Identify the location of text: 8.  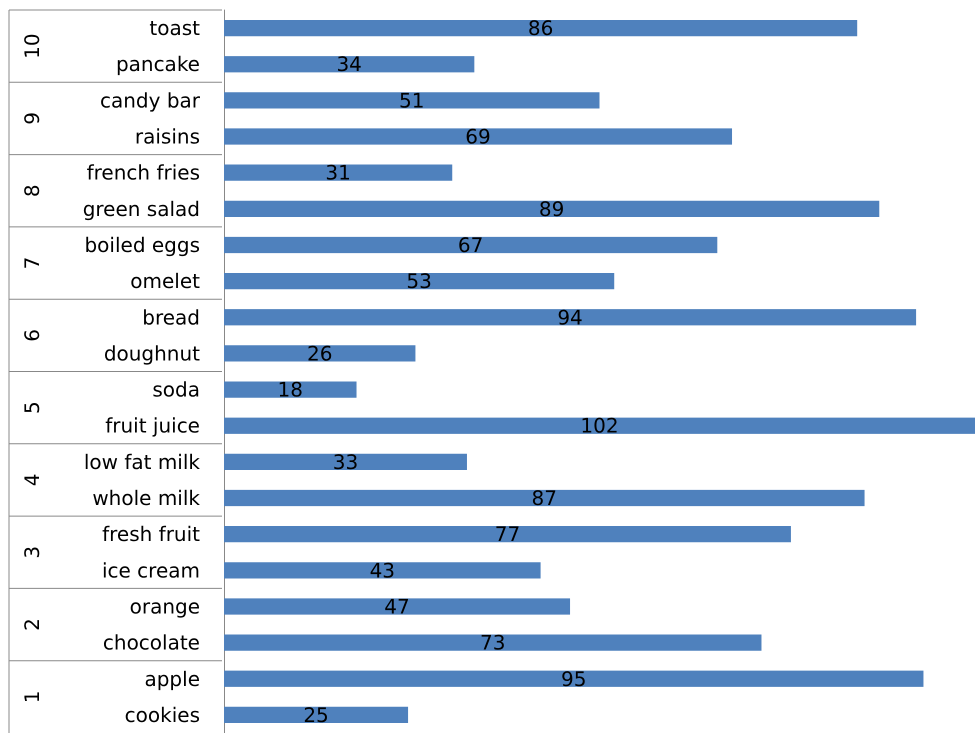
(32, 191).